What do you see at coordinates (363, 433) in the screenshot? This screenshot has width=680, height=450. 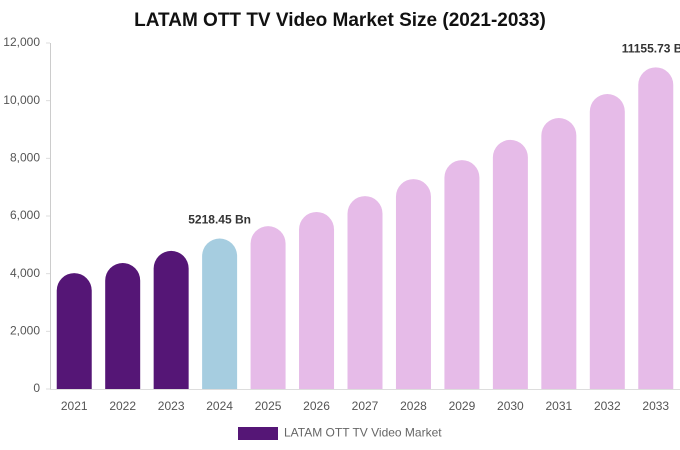 I see `legend-label: LATAM OTT TV Video Market` at bounding box center [363, 433].